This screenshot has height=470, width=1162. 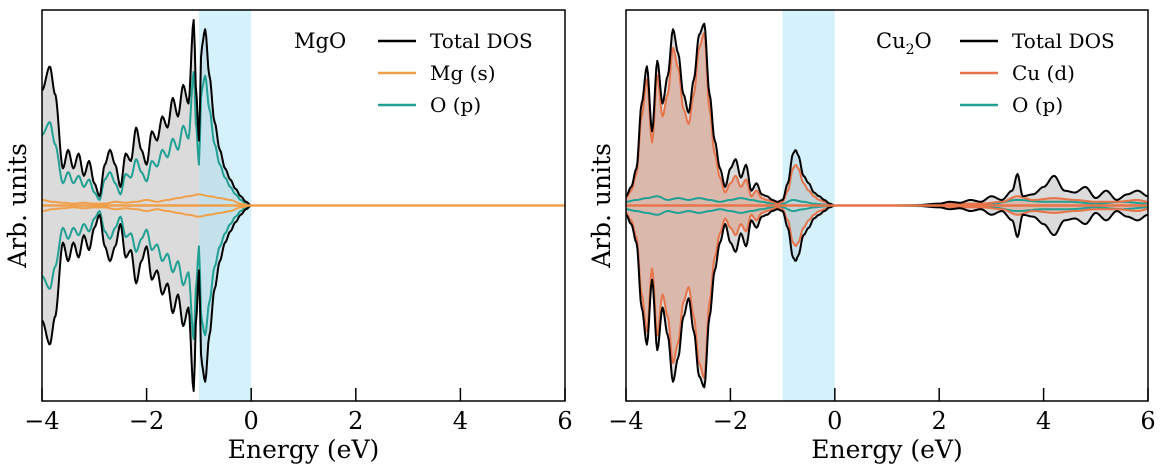 What do you see at coordinates (320, 41) in the screenshot?
I see `panel-title: MgO` at bounding box center [320, 41].